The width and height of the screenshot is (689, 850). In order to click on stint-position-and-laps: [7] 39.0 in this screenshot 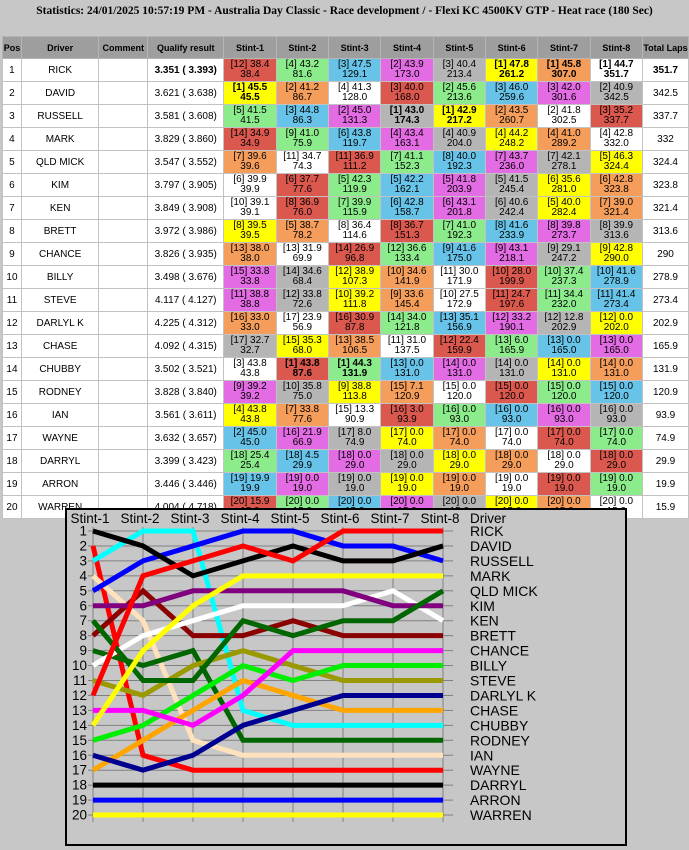, I will do `click(616, 202)`.